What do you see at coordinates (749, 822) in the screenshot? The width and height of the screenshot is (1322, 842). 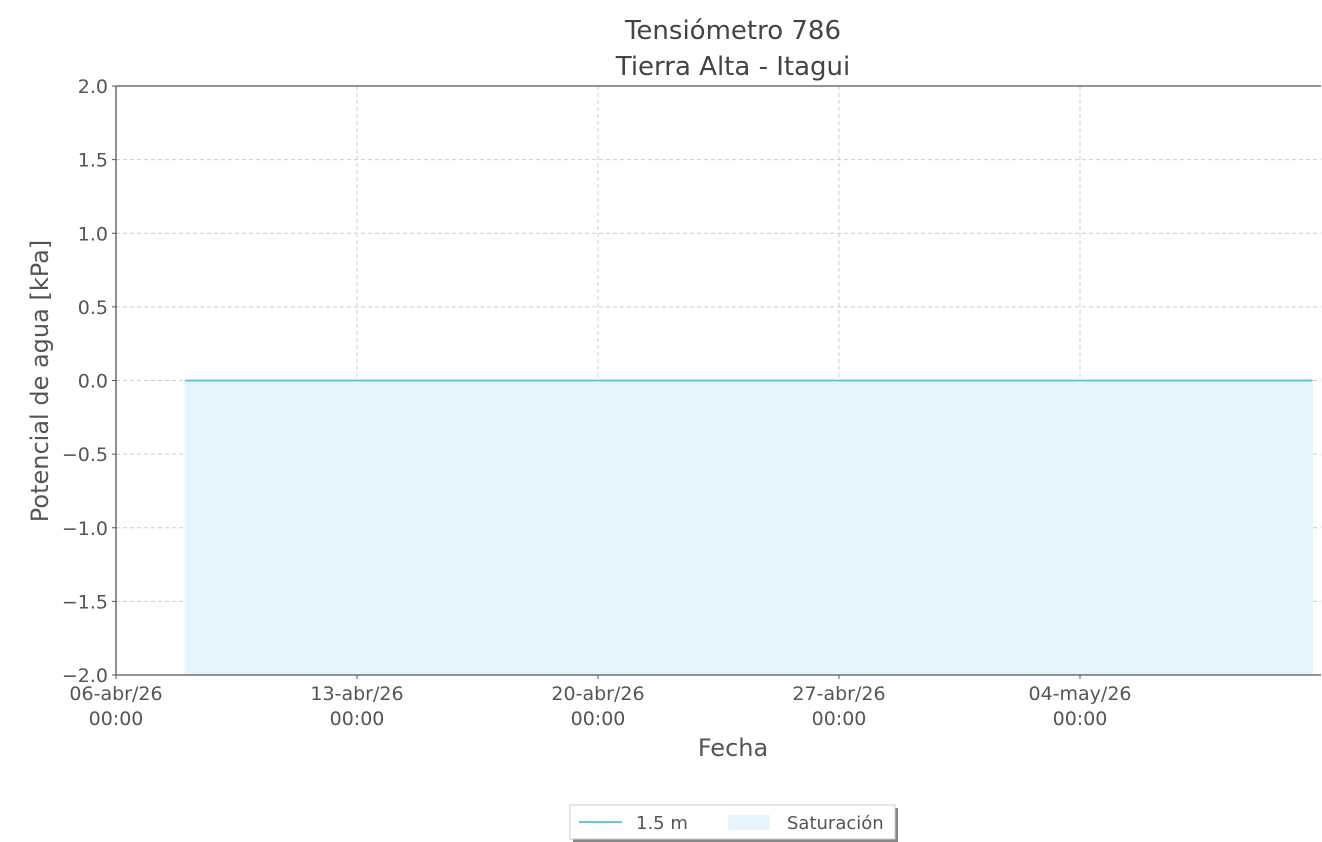 I see `legend-fill-swatch` at bounding box center [749, 822].